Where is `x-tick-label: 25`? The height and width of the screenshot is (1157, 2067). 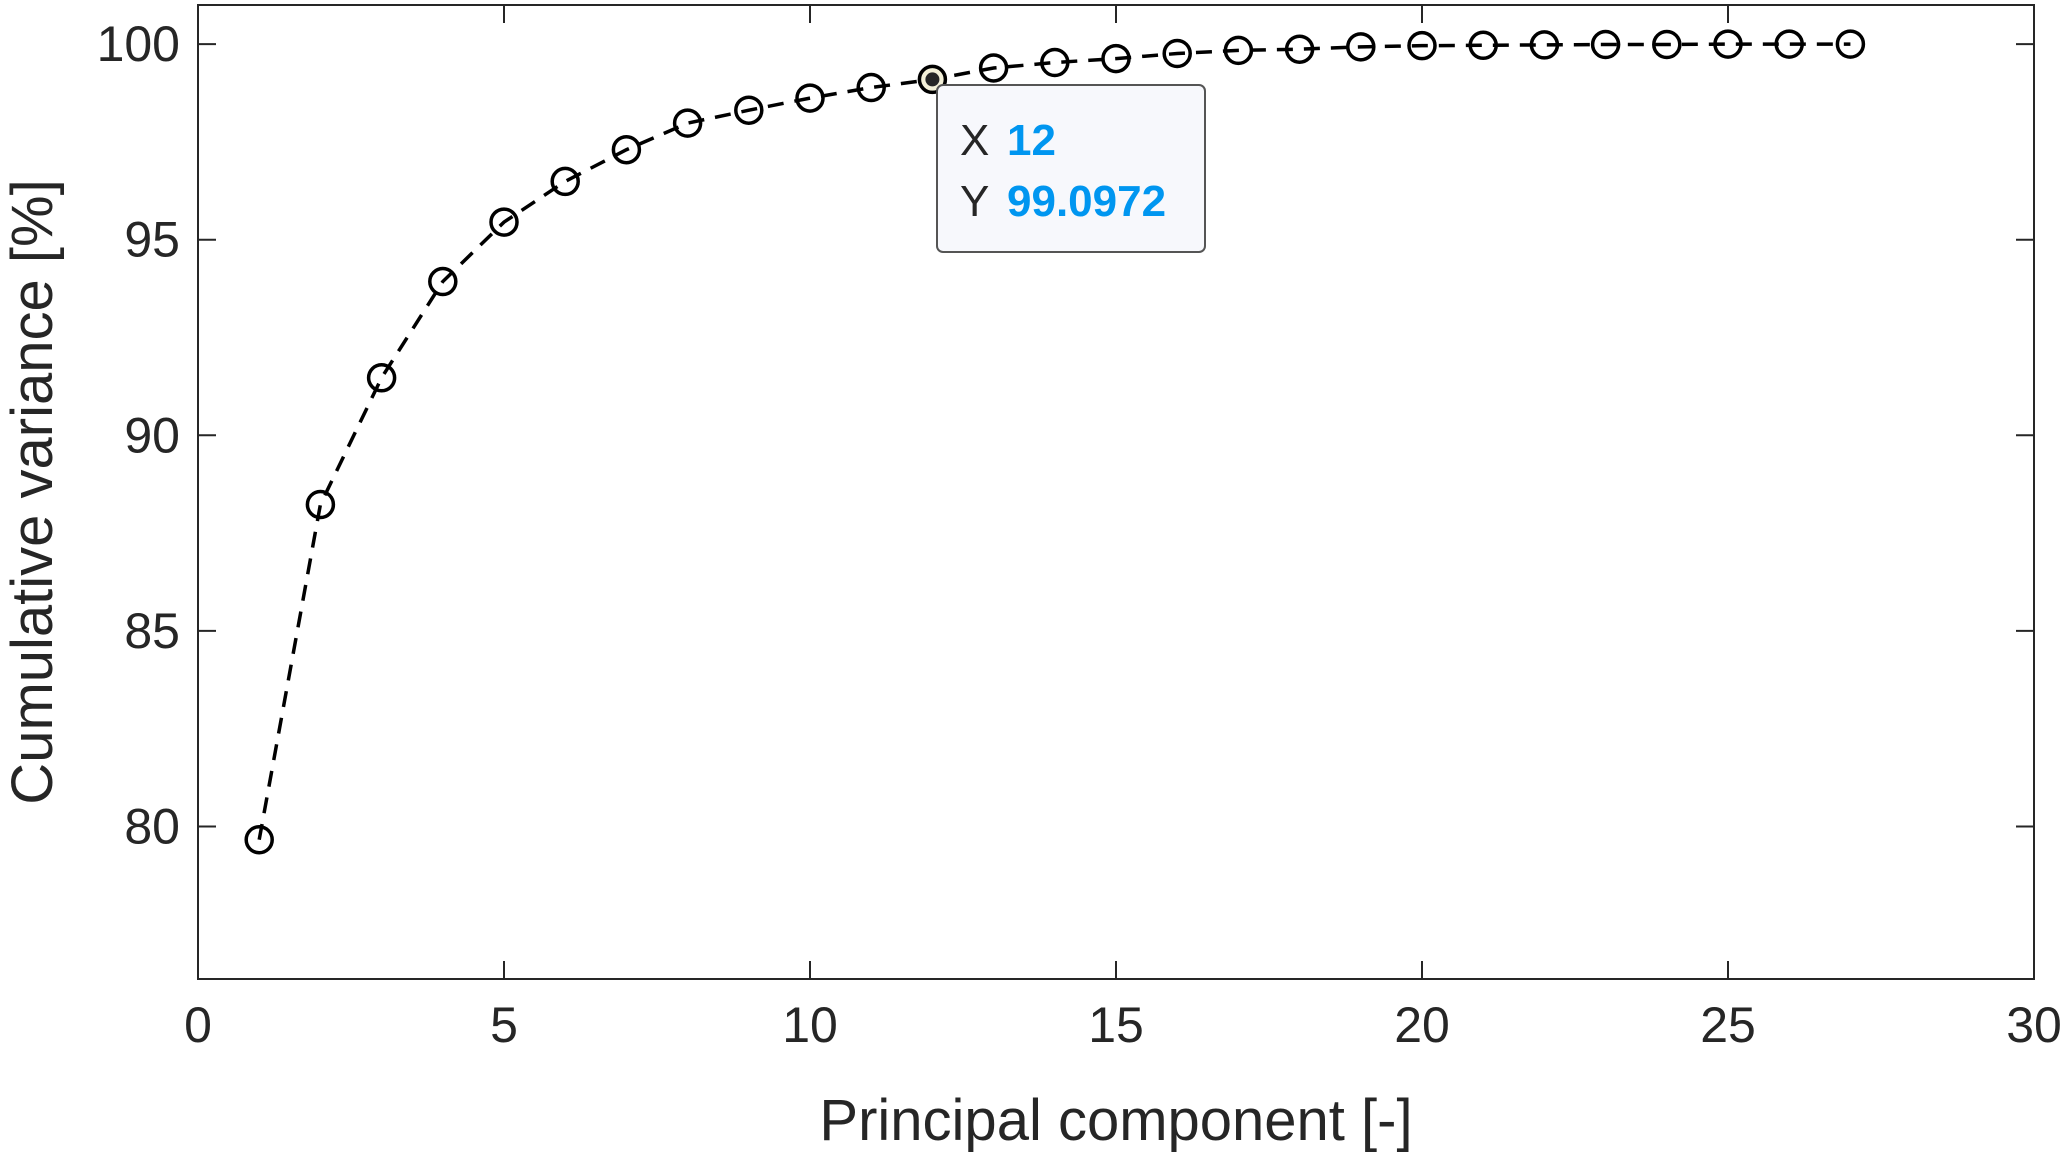 x-tick-label: 25 is located at coordinates (1728, 1025).